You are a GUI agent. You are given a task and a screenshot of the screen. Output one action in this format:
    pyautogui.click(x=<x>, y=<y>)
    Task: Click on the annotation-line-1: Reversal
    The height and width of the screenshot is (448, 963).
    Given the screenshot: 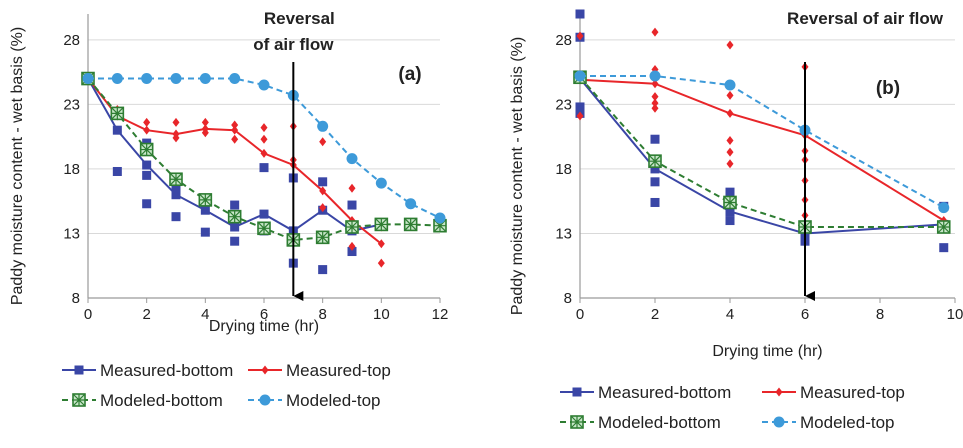 What is the action you would take?
    pyautogui.click(x=299, y=18)
    